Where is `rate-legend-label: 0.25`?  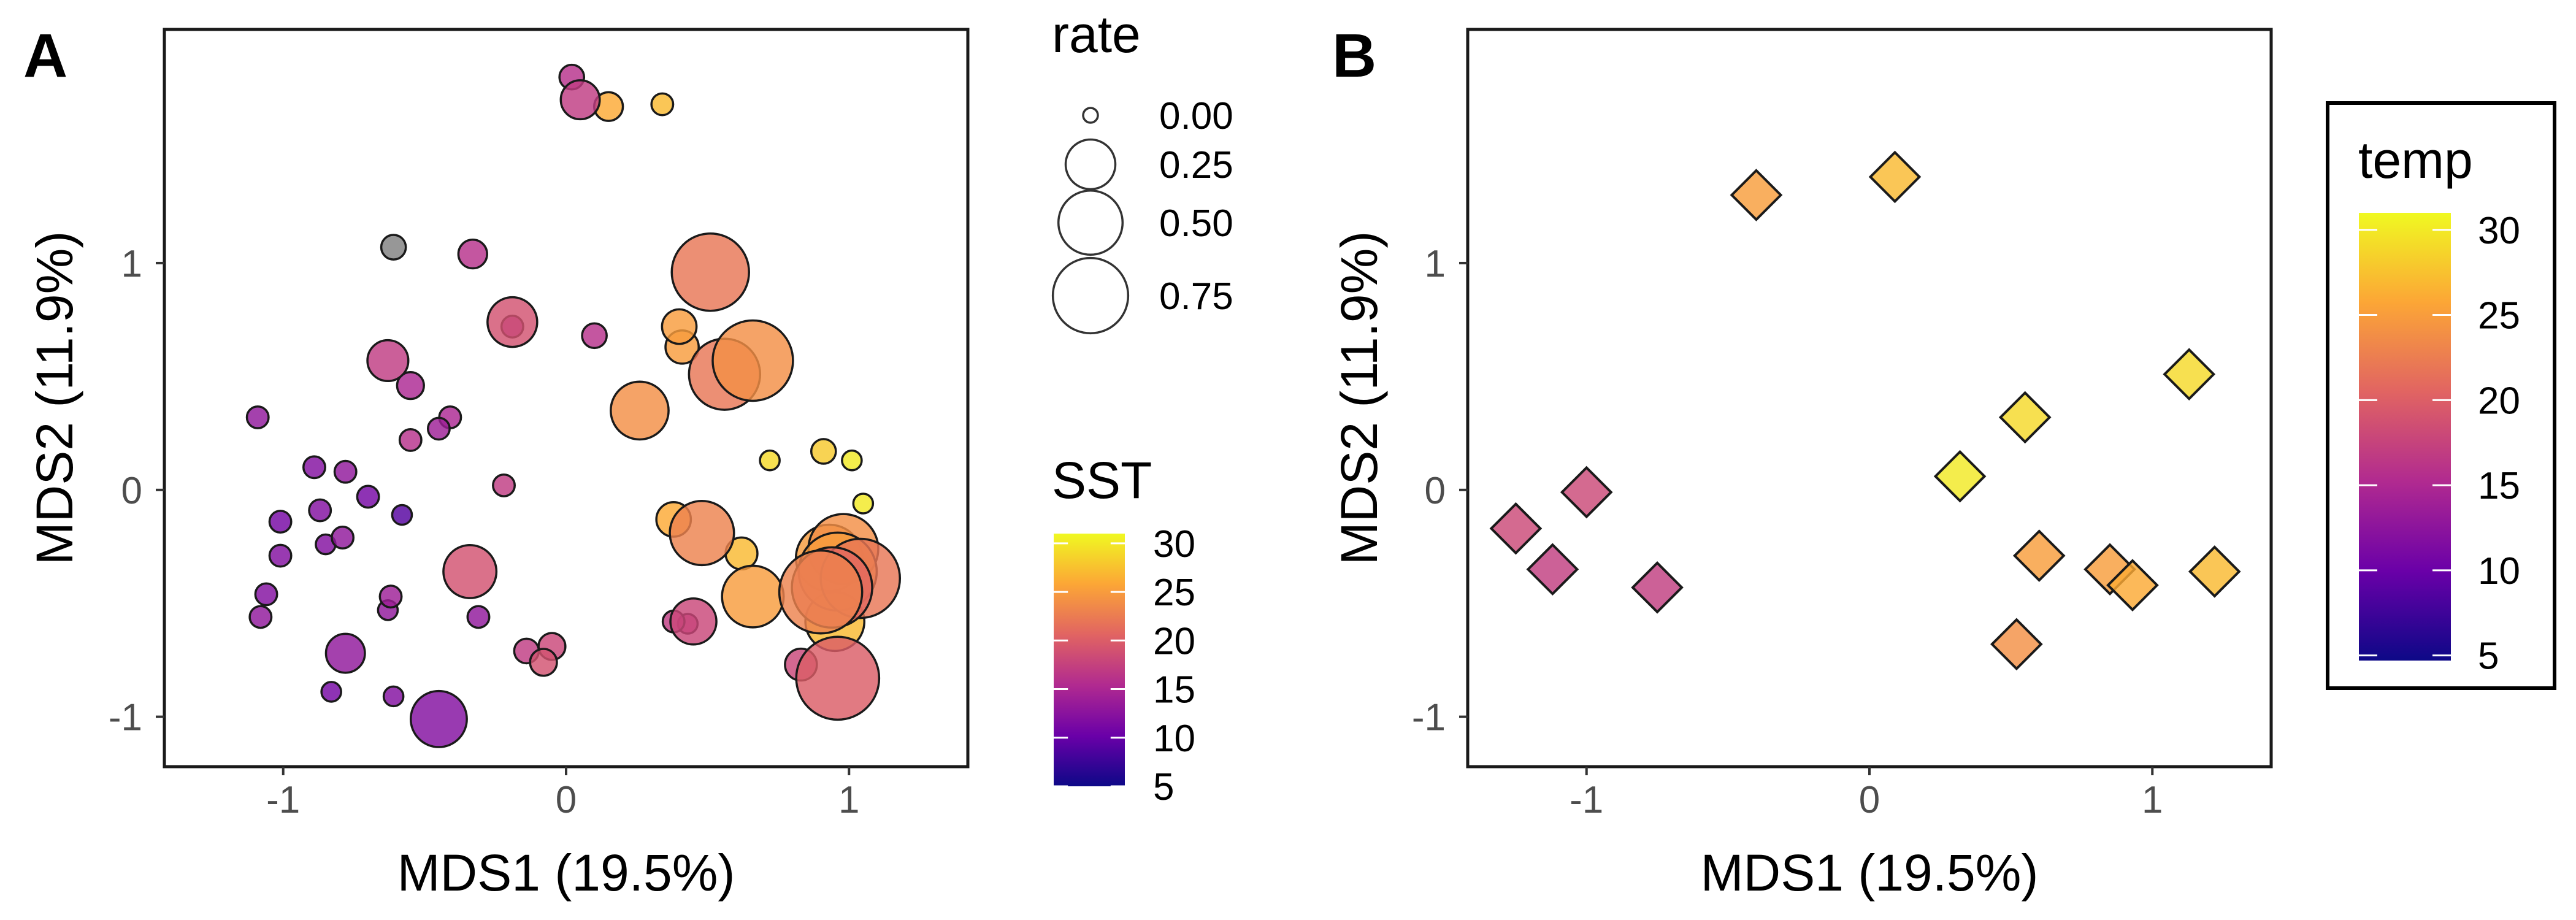 rate-legend-label: 0.25 is located at coordinates (1196, 165).